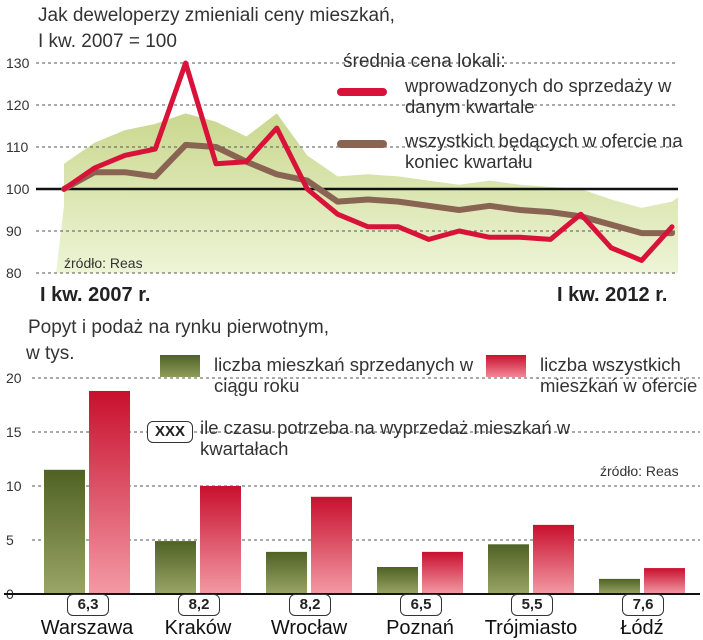 This screenshot has width=703, height=640. What do you see at coordinates (10, 540) in the screenshot?
I see `bar-y-tick-label-1: 5` at bounding box center [10, 540].